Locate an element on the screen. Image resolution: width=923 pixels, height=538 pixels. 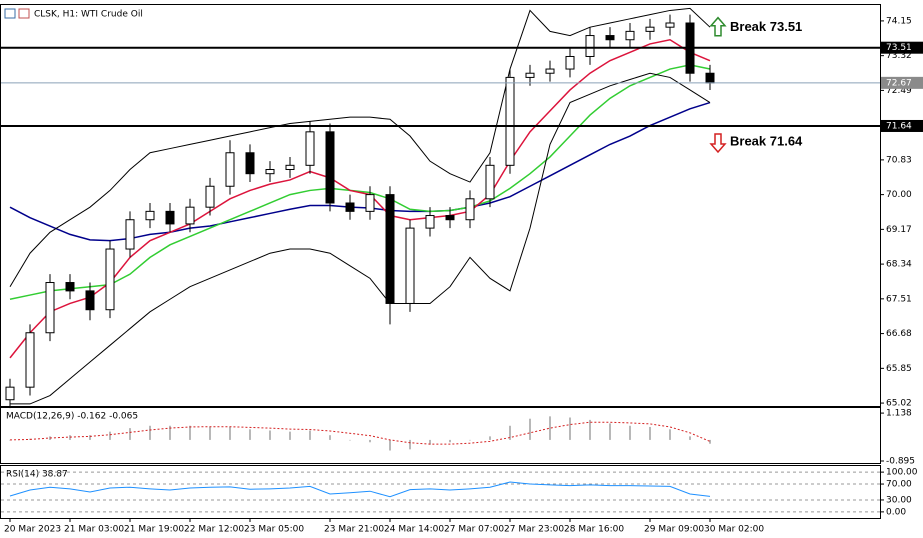
y-tick-label: 68.34 is located at coordinates (899, 265).